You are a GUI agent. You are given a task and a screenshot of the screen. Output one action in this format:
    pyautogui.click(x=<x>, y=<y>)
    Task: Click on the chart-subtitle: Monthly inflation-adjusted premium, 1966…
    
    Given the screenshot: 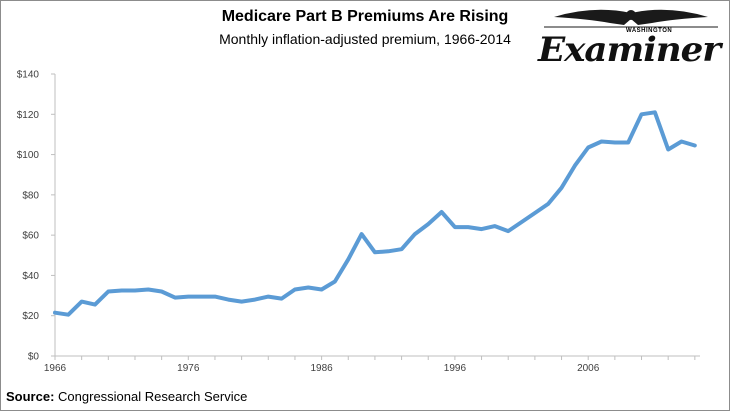 What is the action you would take?
    pyautogui.click(x=365, y=39)
    